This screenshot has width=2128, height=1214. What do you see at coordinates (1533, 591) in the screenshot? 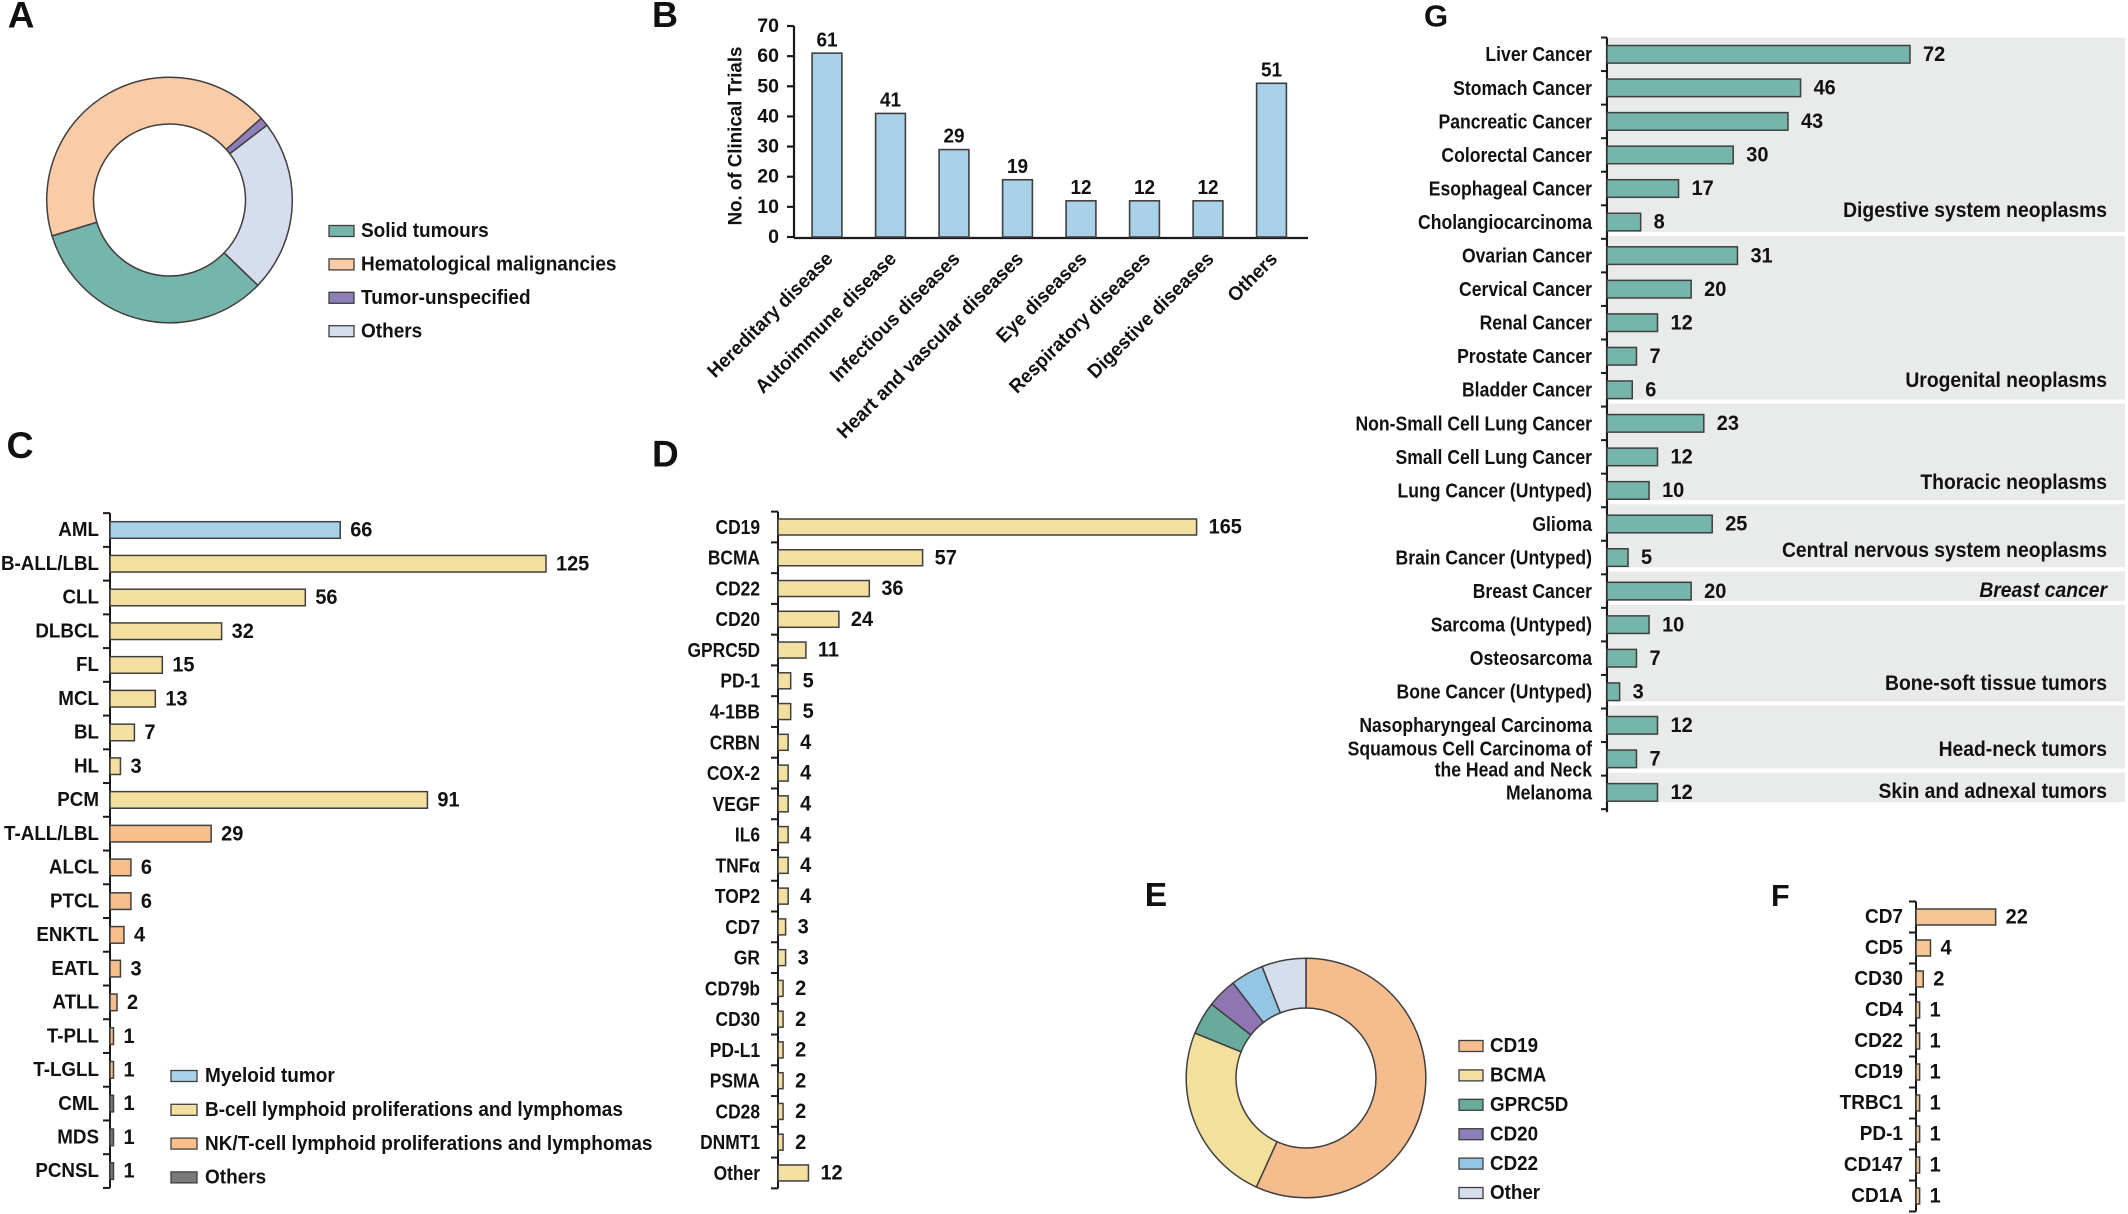
I see `svg-text: Breast Cancer` at bounding box center [1533, 591].